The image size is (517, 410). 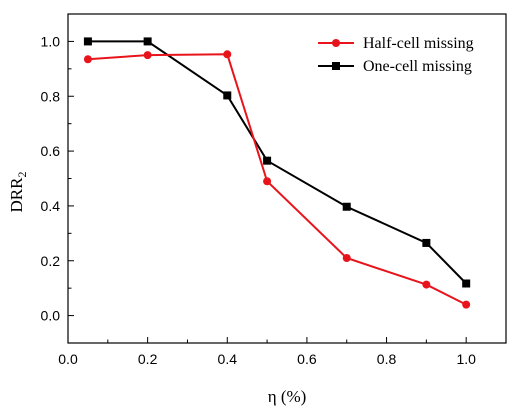 What do you see at coordinates (287, 396) in the screenshot?
I see `x-axis-title: η (%)` at bounding box center [287, 396].